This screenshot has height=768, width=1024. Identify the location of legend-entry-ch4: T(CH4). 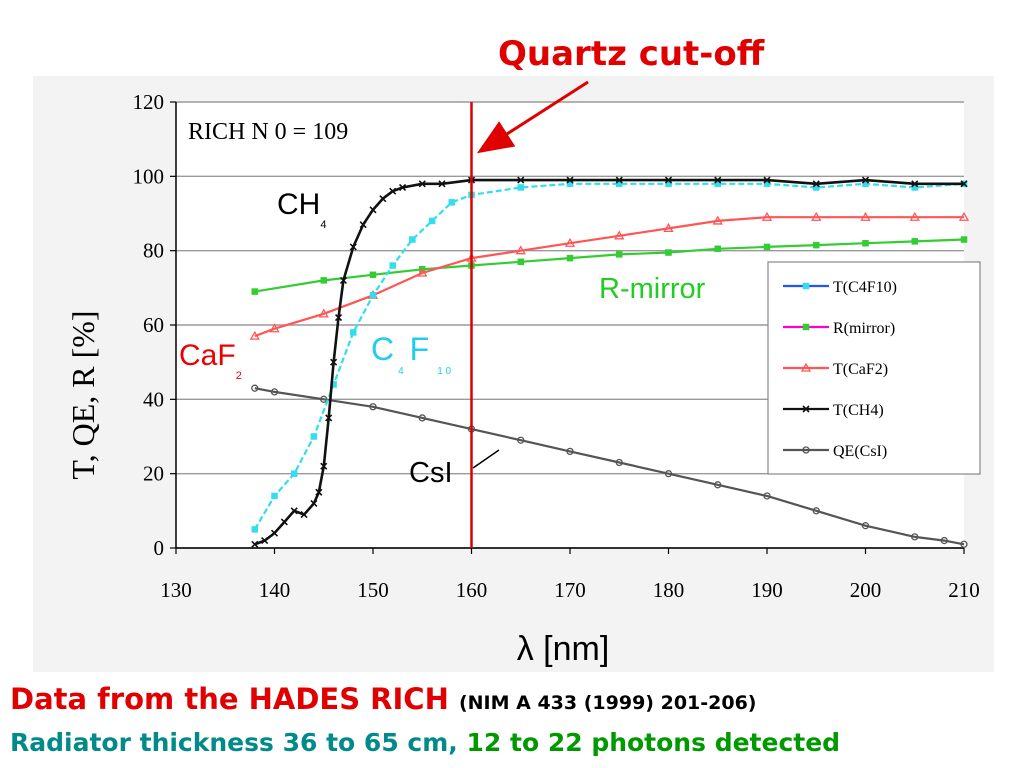
(833, 410).